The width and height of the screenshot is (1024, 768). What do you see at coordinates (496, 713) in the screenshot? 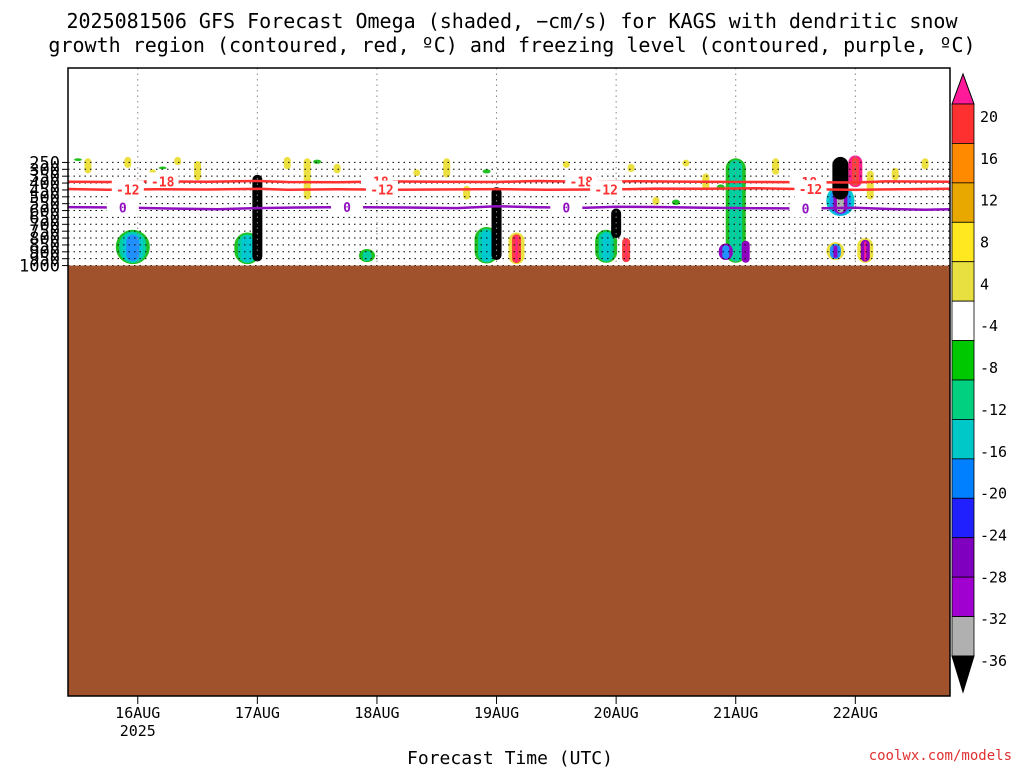
I see `x-tick-label: 19AUG` at bounding box center [496, 713].